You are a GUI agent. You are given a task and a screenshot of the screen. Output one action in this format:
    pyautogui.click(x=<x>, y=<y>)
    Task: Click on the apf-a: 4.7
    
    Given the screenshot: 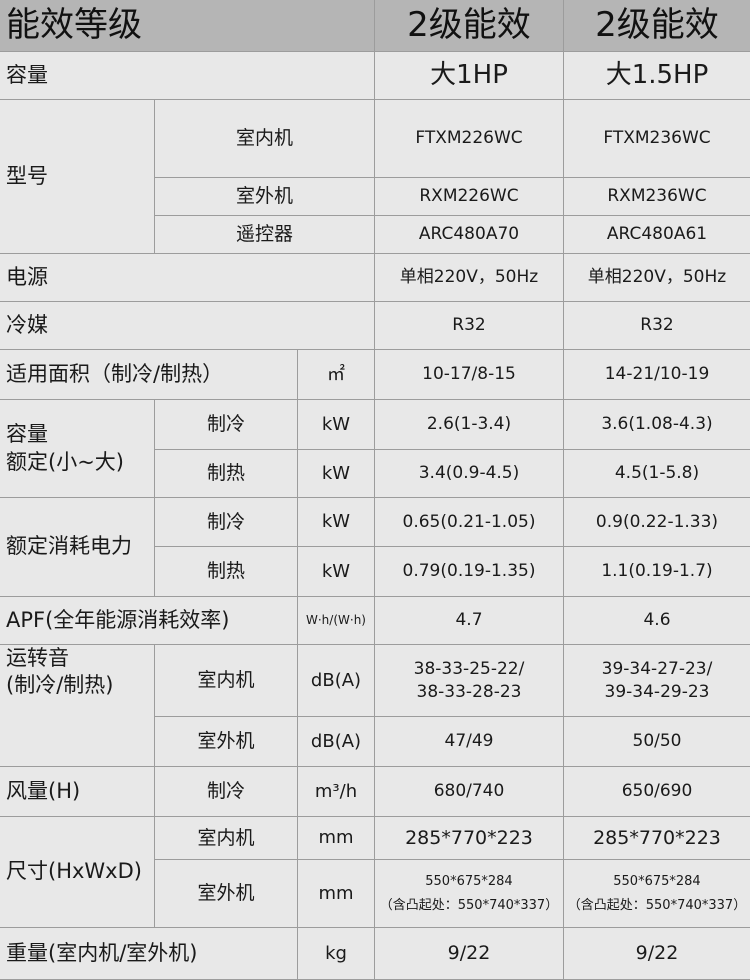 What is the action you would take?
    pyautogui.click(x=469, y=620)
    